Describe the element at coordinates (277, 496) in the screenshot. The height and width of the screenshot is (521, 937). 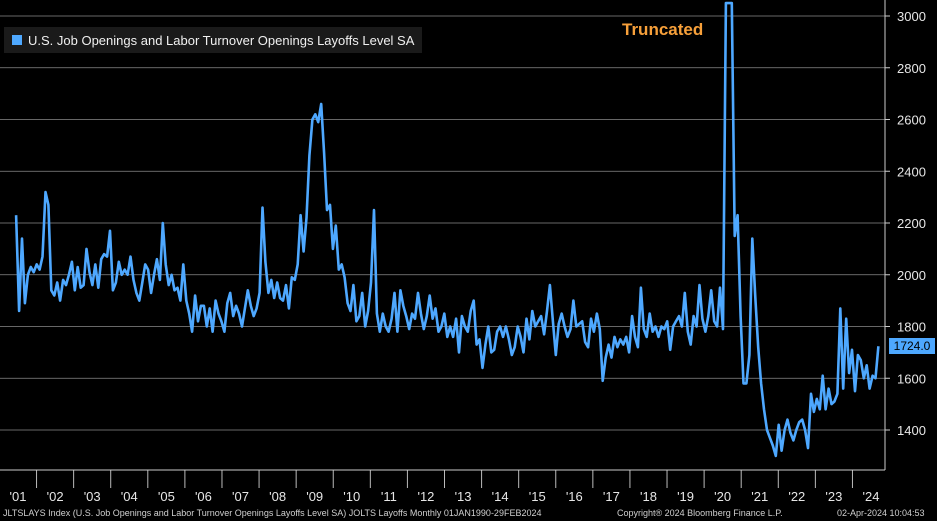
I see `x-tick-label: '08` at that location.